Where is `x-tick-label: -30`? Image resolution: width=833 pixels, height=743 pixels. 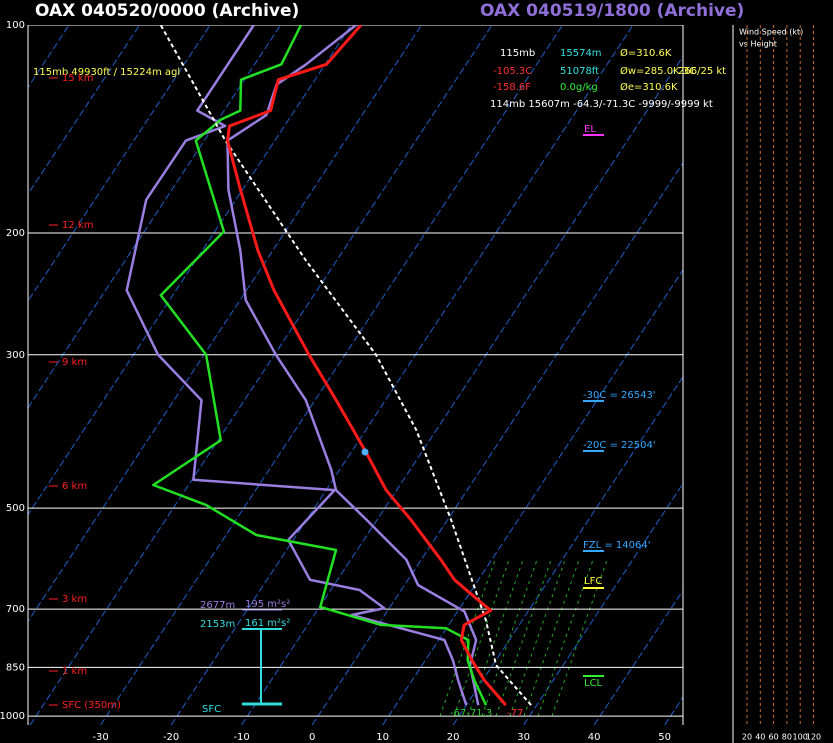
x-tick-label: -30 is located at coordinates (100, 737).